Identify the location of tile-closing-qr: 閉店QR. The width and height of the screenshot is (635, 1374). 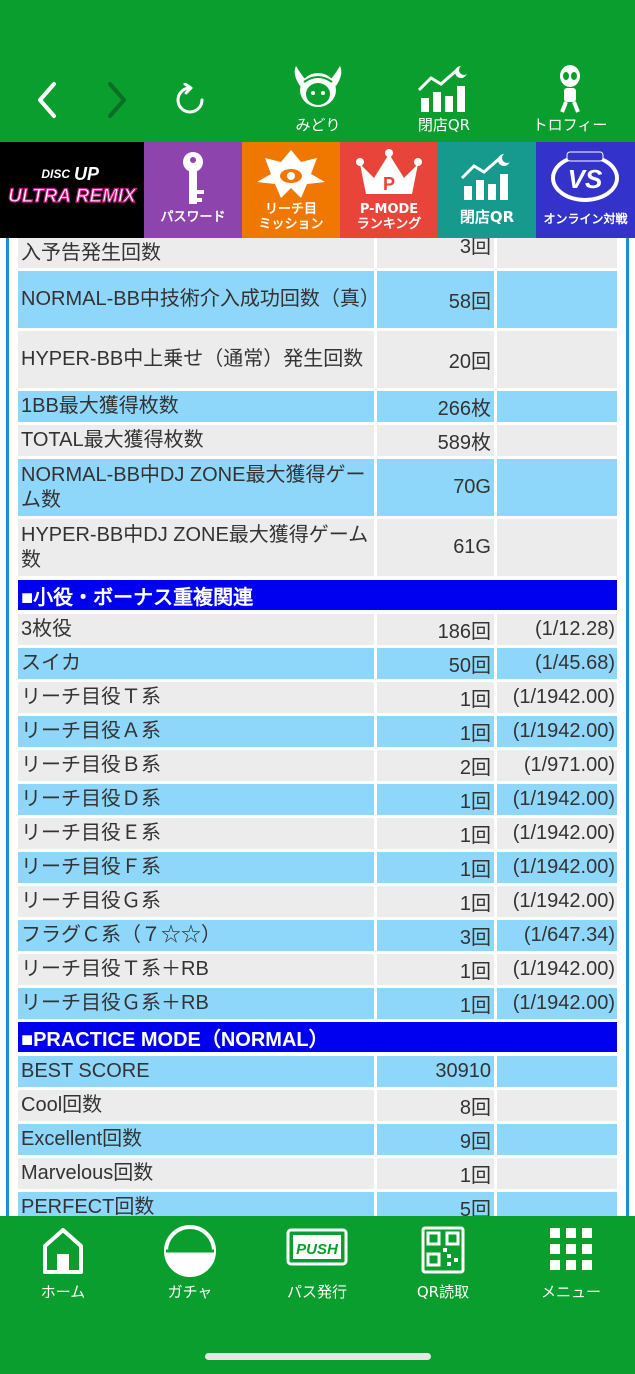
(487, 190).